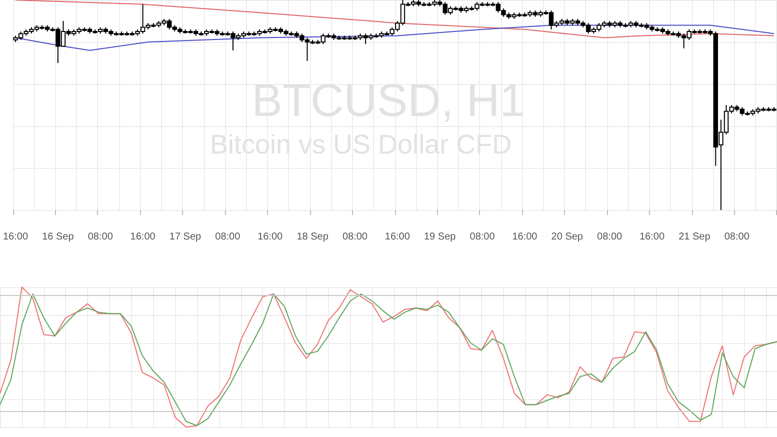 The width and height of the screenshot is (777, 437). Describe the element at coordinates (312, 237) in the screenshot. I see `x-tick-label: 18 Sep` at that location.